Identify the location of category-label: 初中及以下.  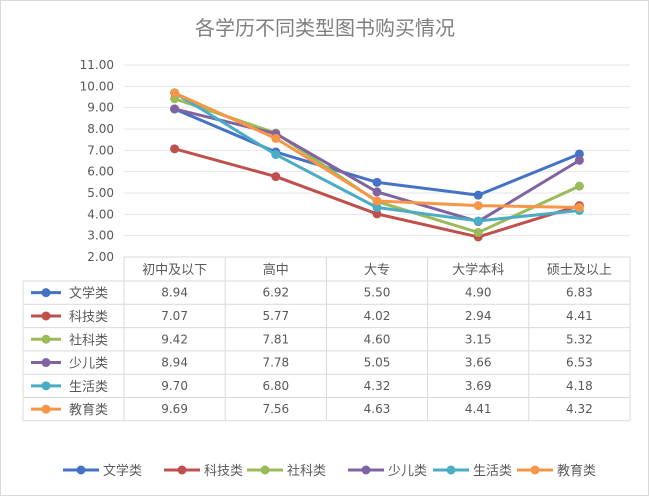
(174, 270).